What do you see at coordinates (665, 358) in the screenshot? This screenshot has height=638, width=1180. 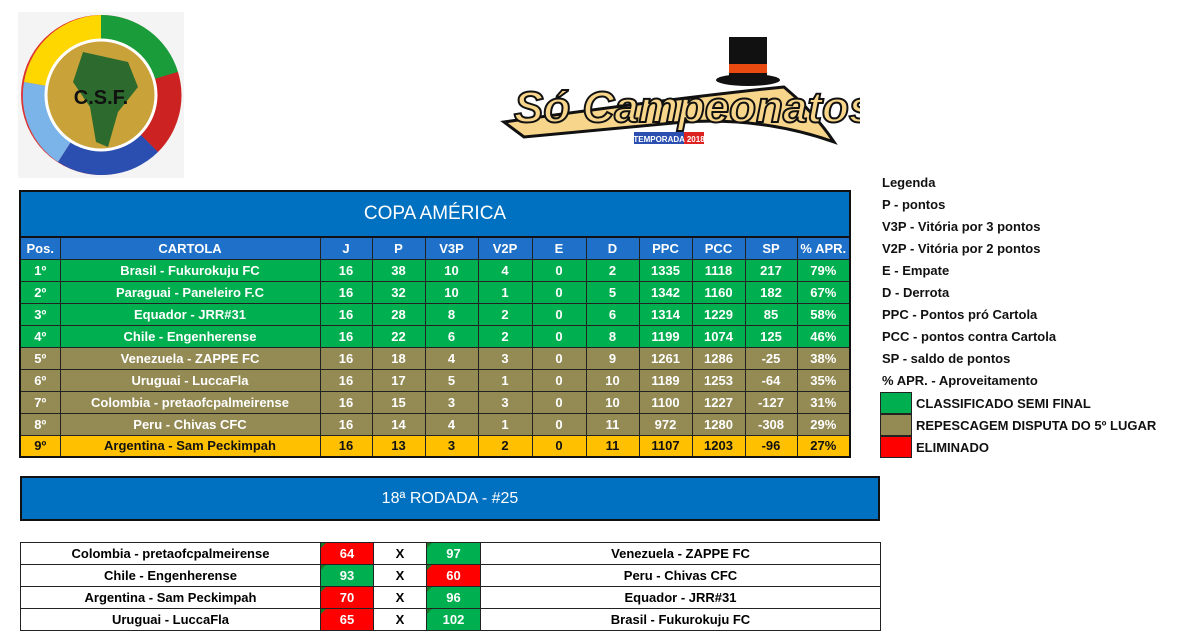 I see `cell-ppc: 1261` at bounding box center [665, 358].